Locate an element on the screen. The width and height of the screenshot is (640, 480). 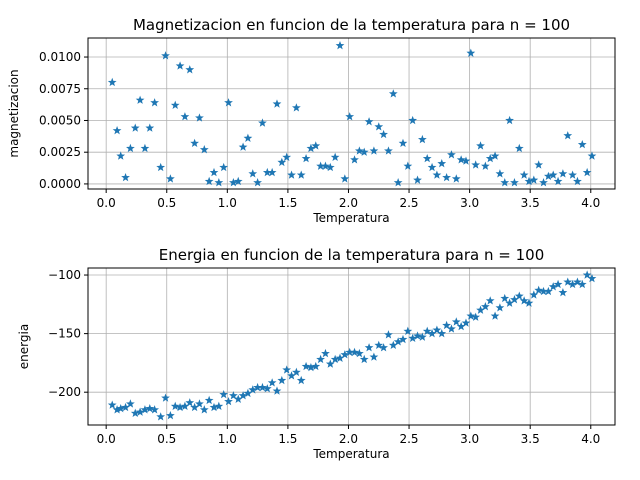
y-axis-label: magnetizacion is located at coordinates (14, 113).